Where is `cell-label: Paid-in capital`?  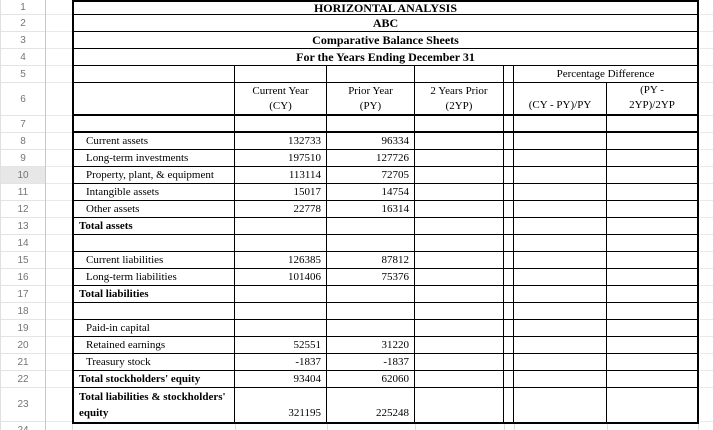 cell-label: Paid-in capital is located at coordinates (154, 328).